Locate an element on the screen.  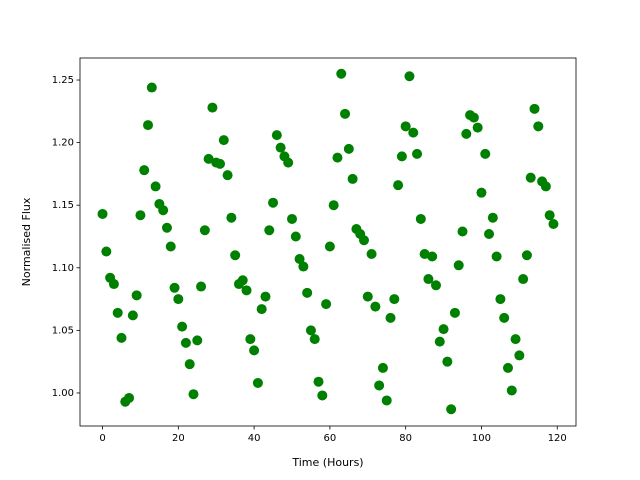
x-tick-label: 40 is located at coordinates (254, 438).